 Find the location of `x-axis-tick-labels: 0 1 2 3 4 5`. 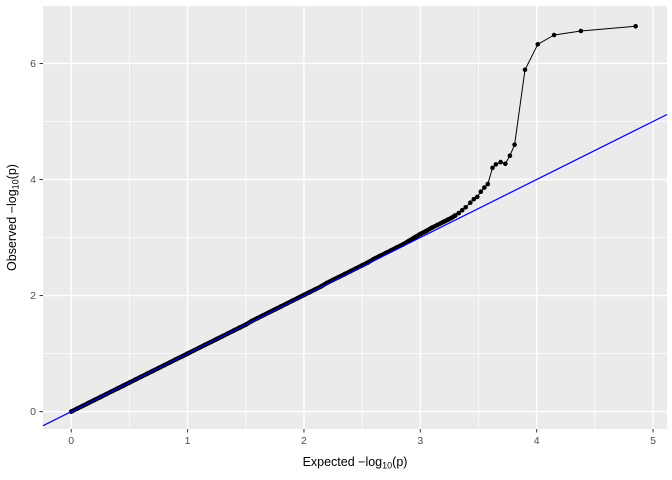

x-axis-tick-labels: 0 1 2 3 4 5 is located at coordinates (362, 441).